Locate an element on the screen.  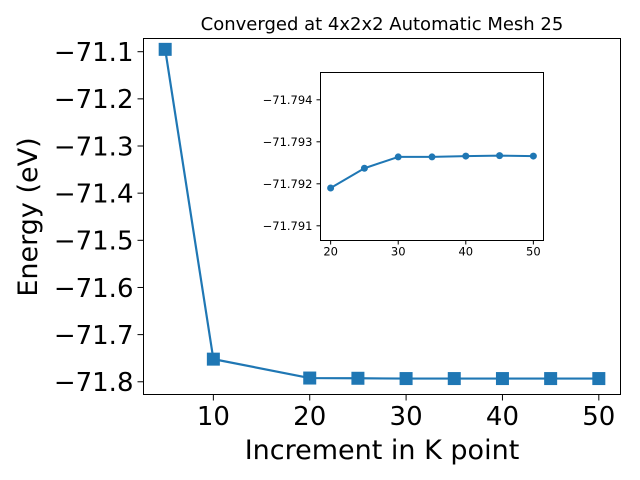
x-axis-label: Increment in K point is located at coordinates (382, 450).